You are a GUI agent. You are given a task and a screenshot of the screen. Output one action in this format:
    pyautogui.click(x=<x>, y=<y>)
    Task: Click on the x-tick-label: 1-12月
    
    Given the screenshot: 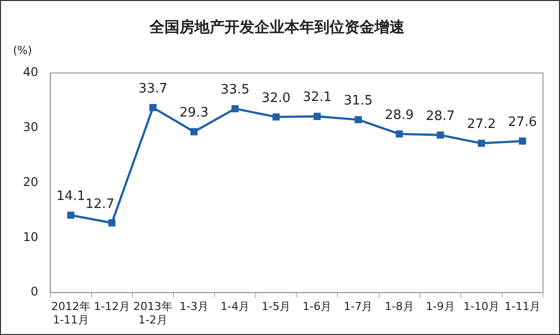 What is the action you would take?
    pyautogui.click(x=112, y=307)
    